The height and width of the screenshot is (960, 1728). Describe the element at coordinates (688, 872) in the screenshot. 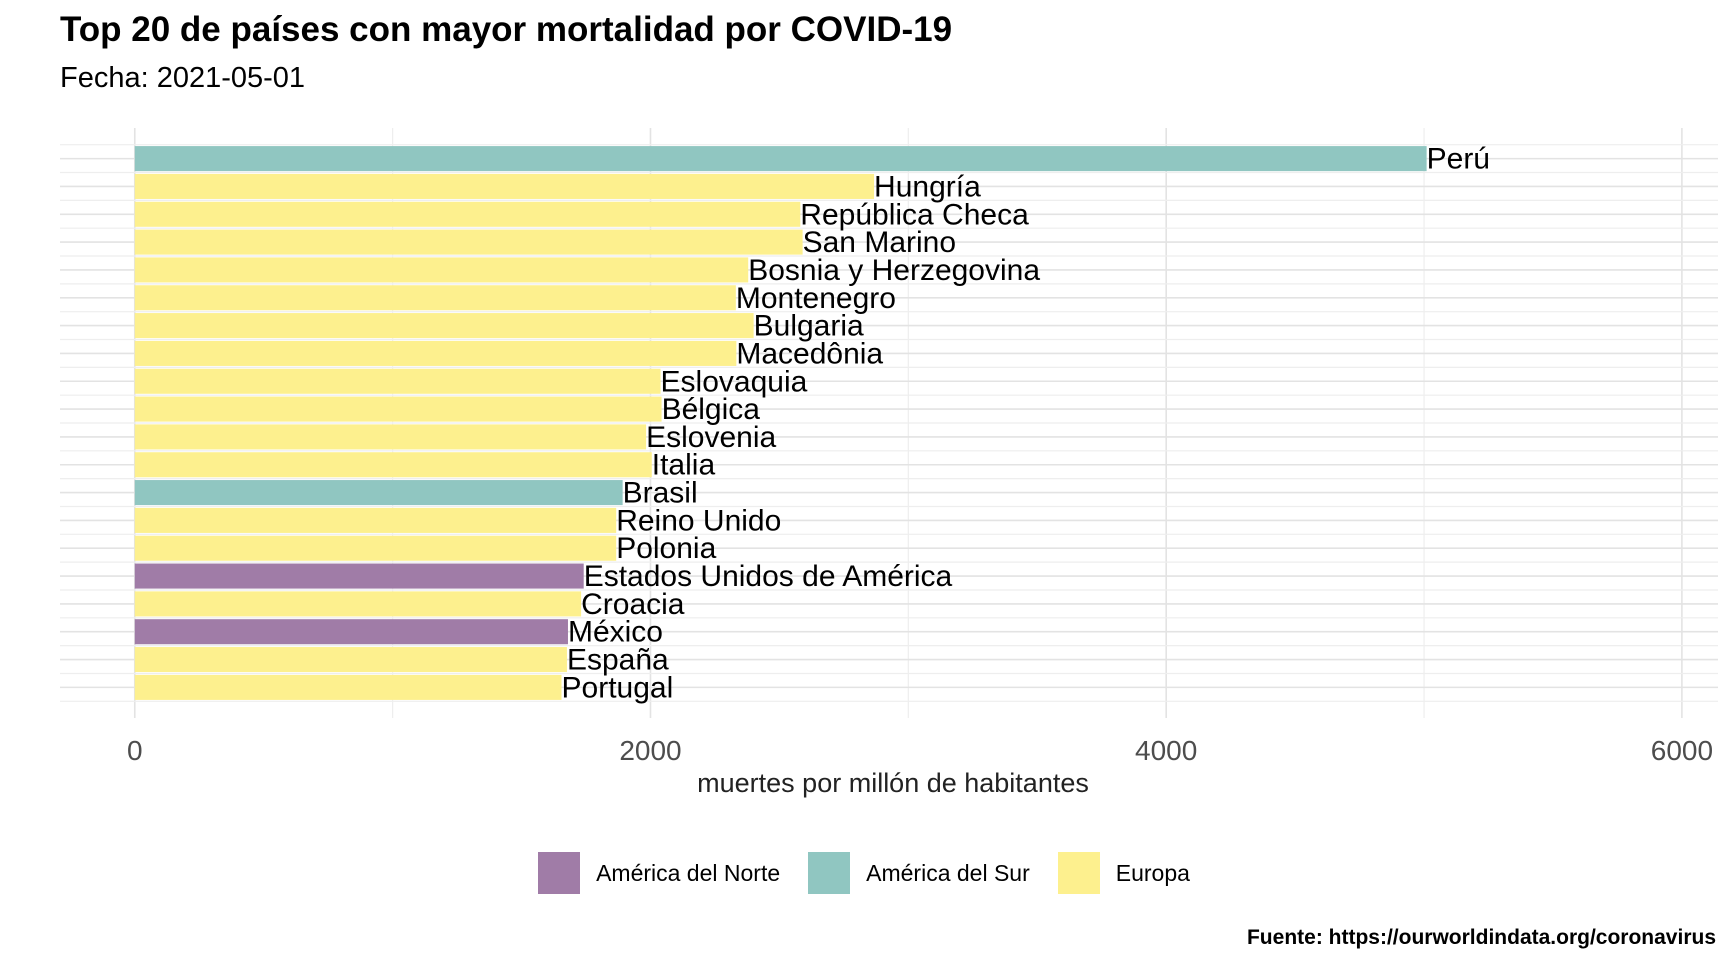

I see `legend-label: América del Norte` at that location.